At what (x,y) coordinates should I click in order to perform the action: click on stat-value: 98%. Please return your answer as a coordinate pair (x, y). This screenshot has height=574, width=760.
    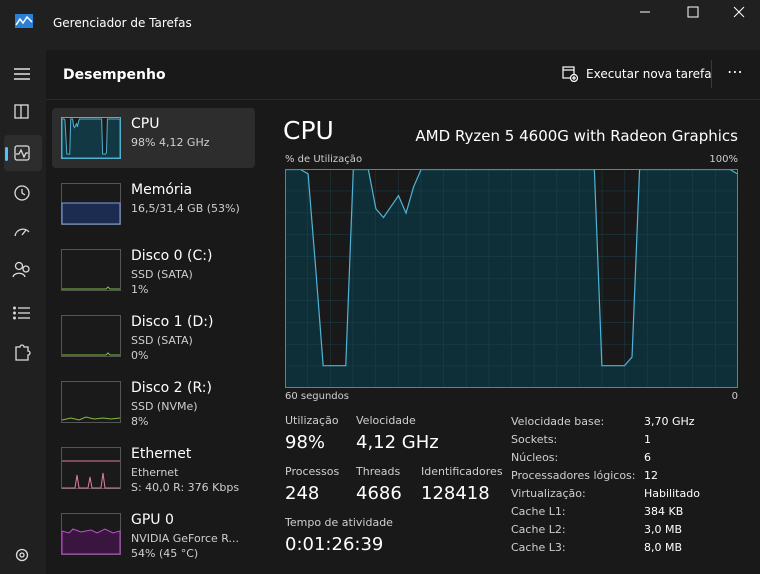
    Looking at the image, I should click on (305, 442).